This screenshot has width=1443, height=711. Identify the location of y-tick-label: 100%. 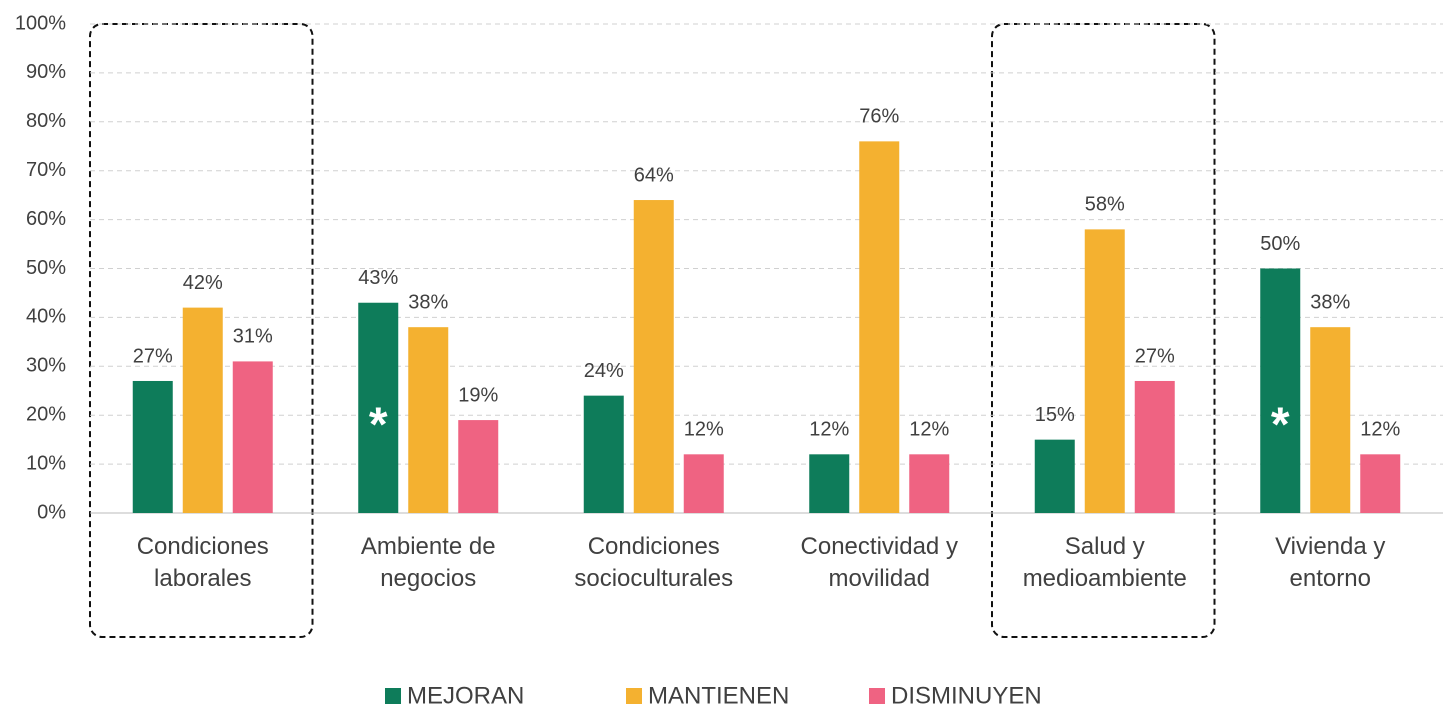
(40, 23).